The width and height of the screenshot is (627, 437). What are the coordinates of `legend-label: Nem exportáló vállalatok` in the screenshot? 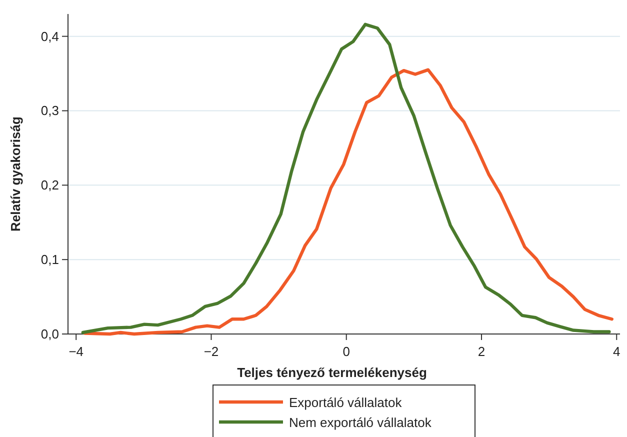 It's located at (360, 422).